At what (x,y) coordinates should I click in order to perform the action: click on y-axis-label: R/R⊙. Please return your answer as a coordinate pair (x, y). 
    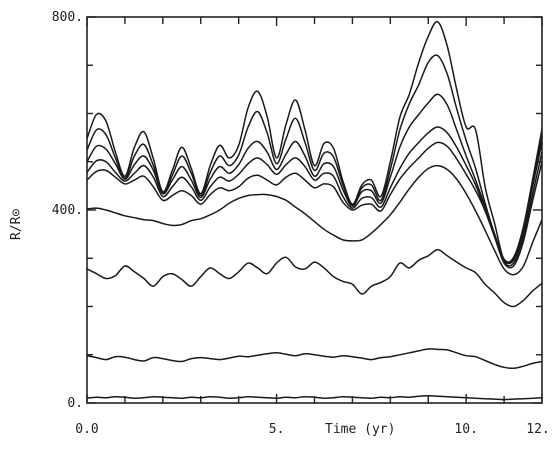
    Looking at the image, I should click on (16, 224).